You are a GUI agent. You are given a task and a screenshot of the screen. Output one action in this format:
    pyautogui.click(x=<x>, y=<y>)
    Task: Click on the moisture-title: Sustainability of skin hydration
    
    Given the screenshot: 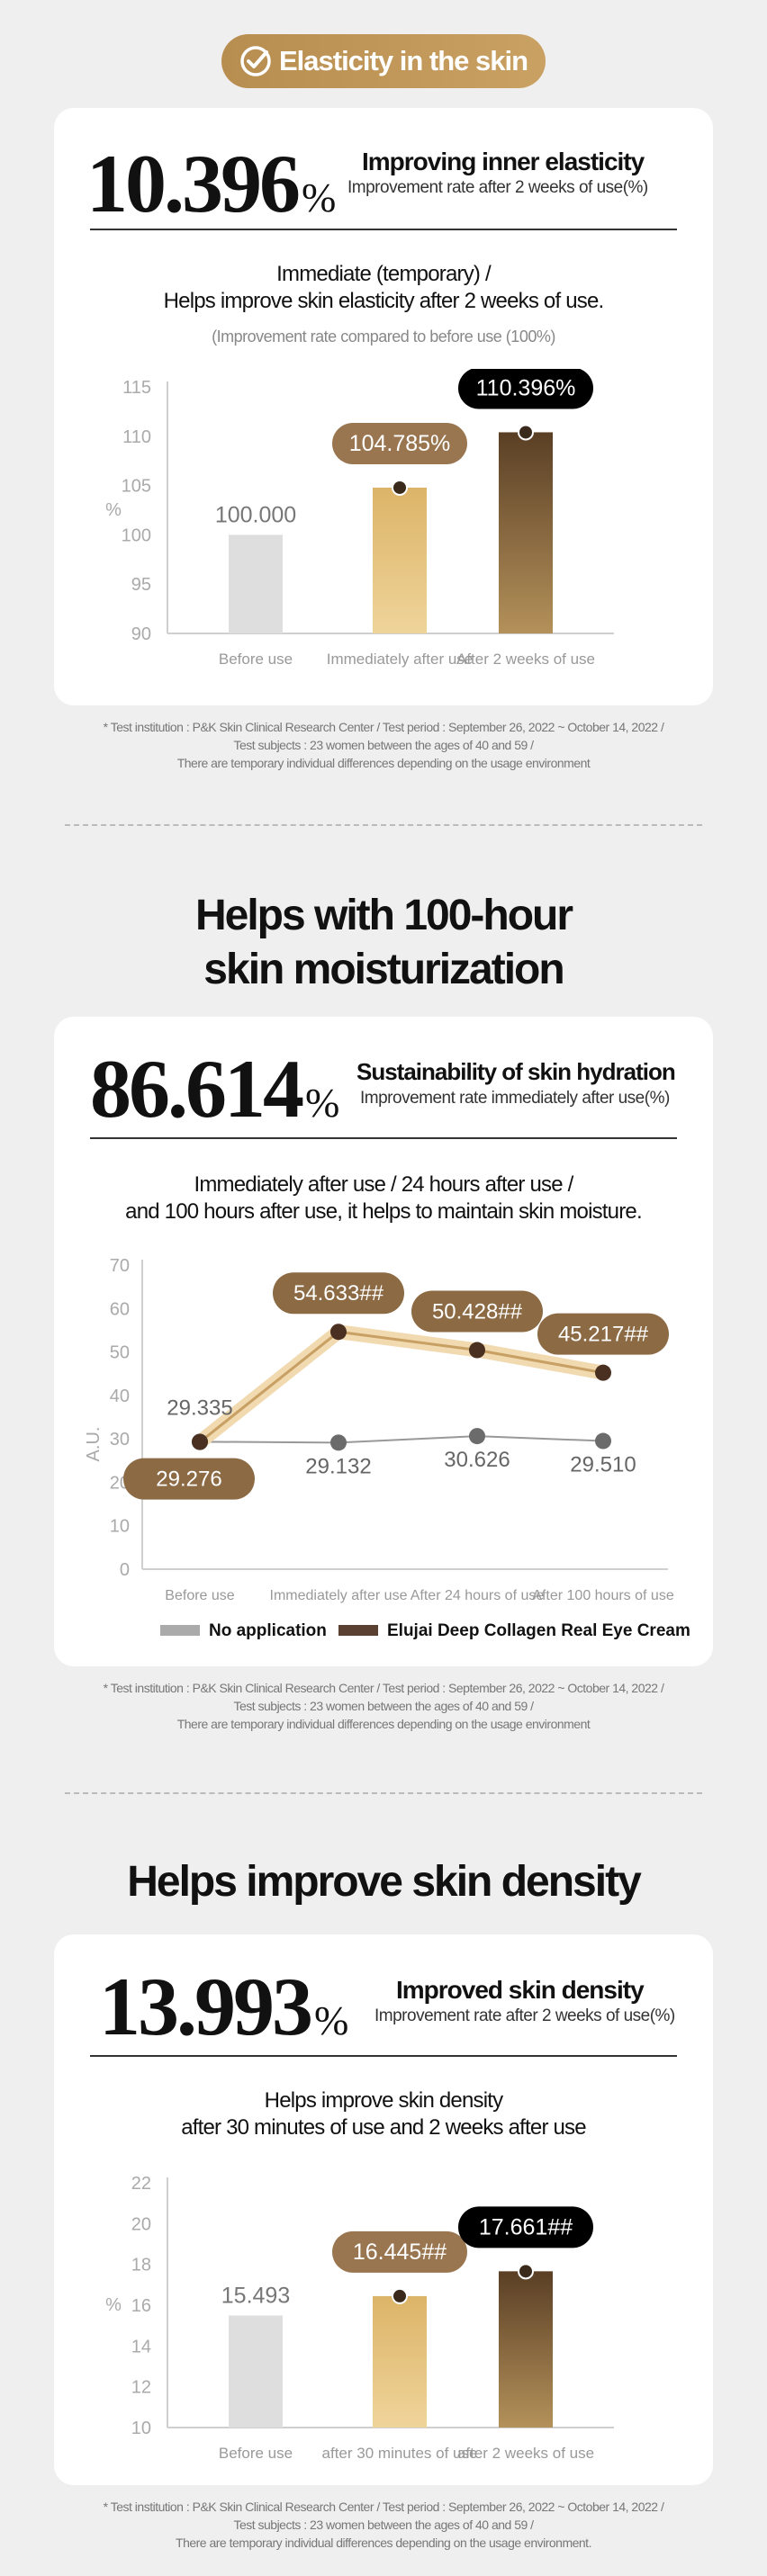 What is the action you would take?
    pyautogui.click(x=516, y=1072)
    